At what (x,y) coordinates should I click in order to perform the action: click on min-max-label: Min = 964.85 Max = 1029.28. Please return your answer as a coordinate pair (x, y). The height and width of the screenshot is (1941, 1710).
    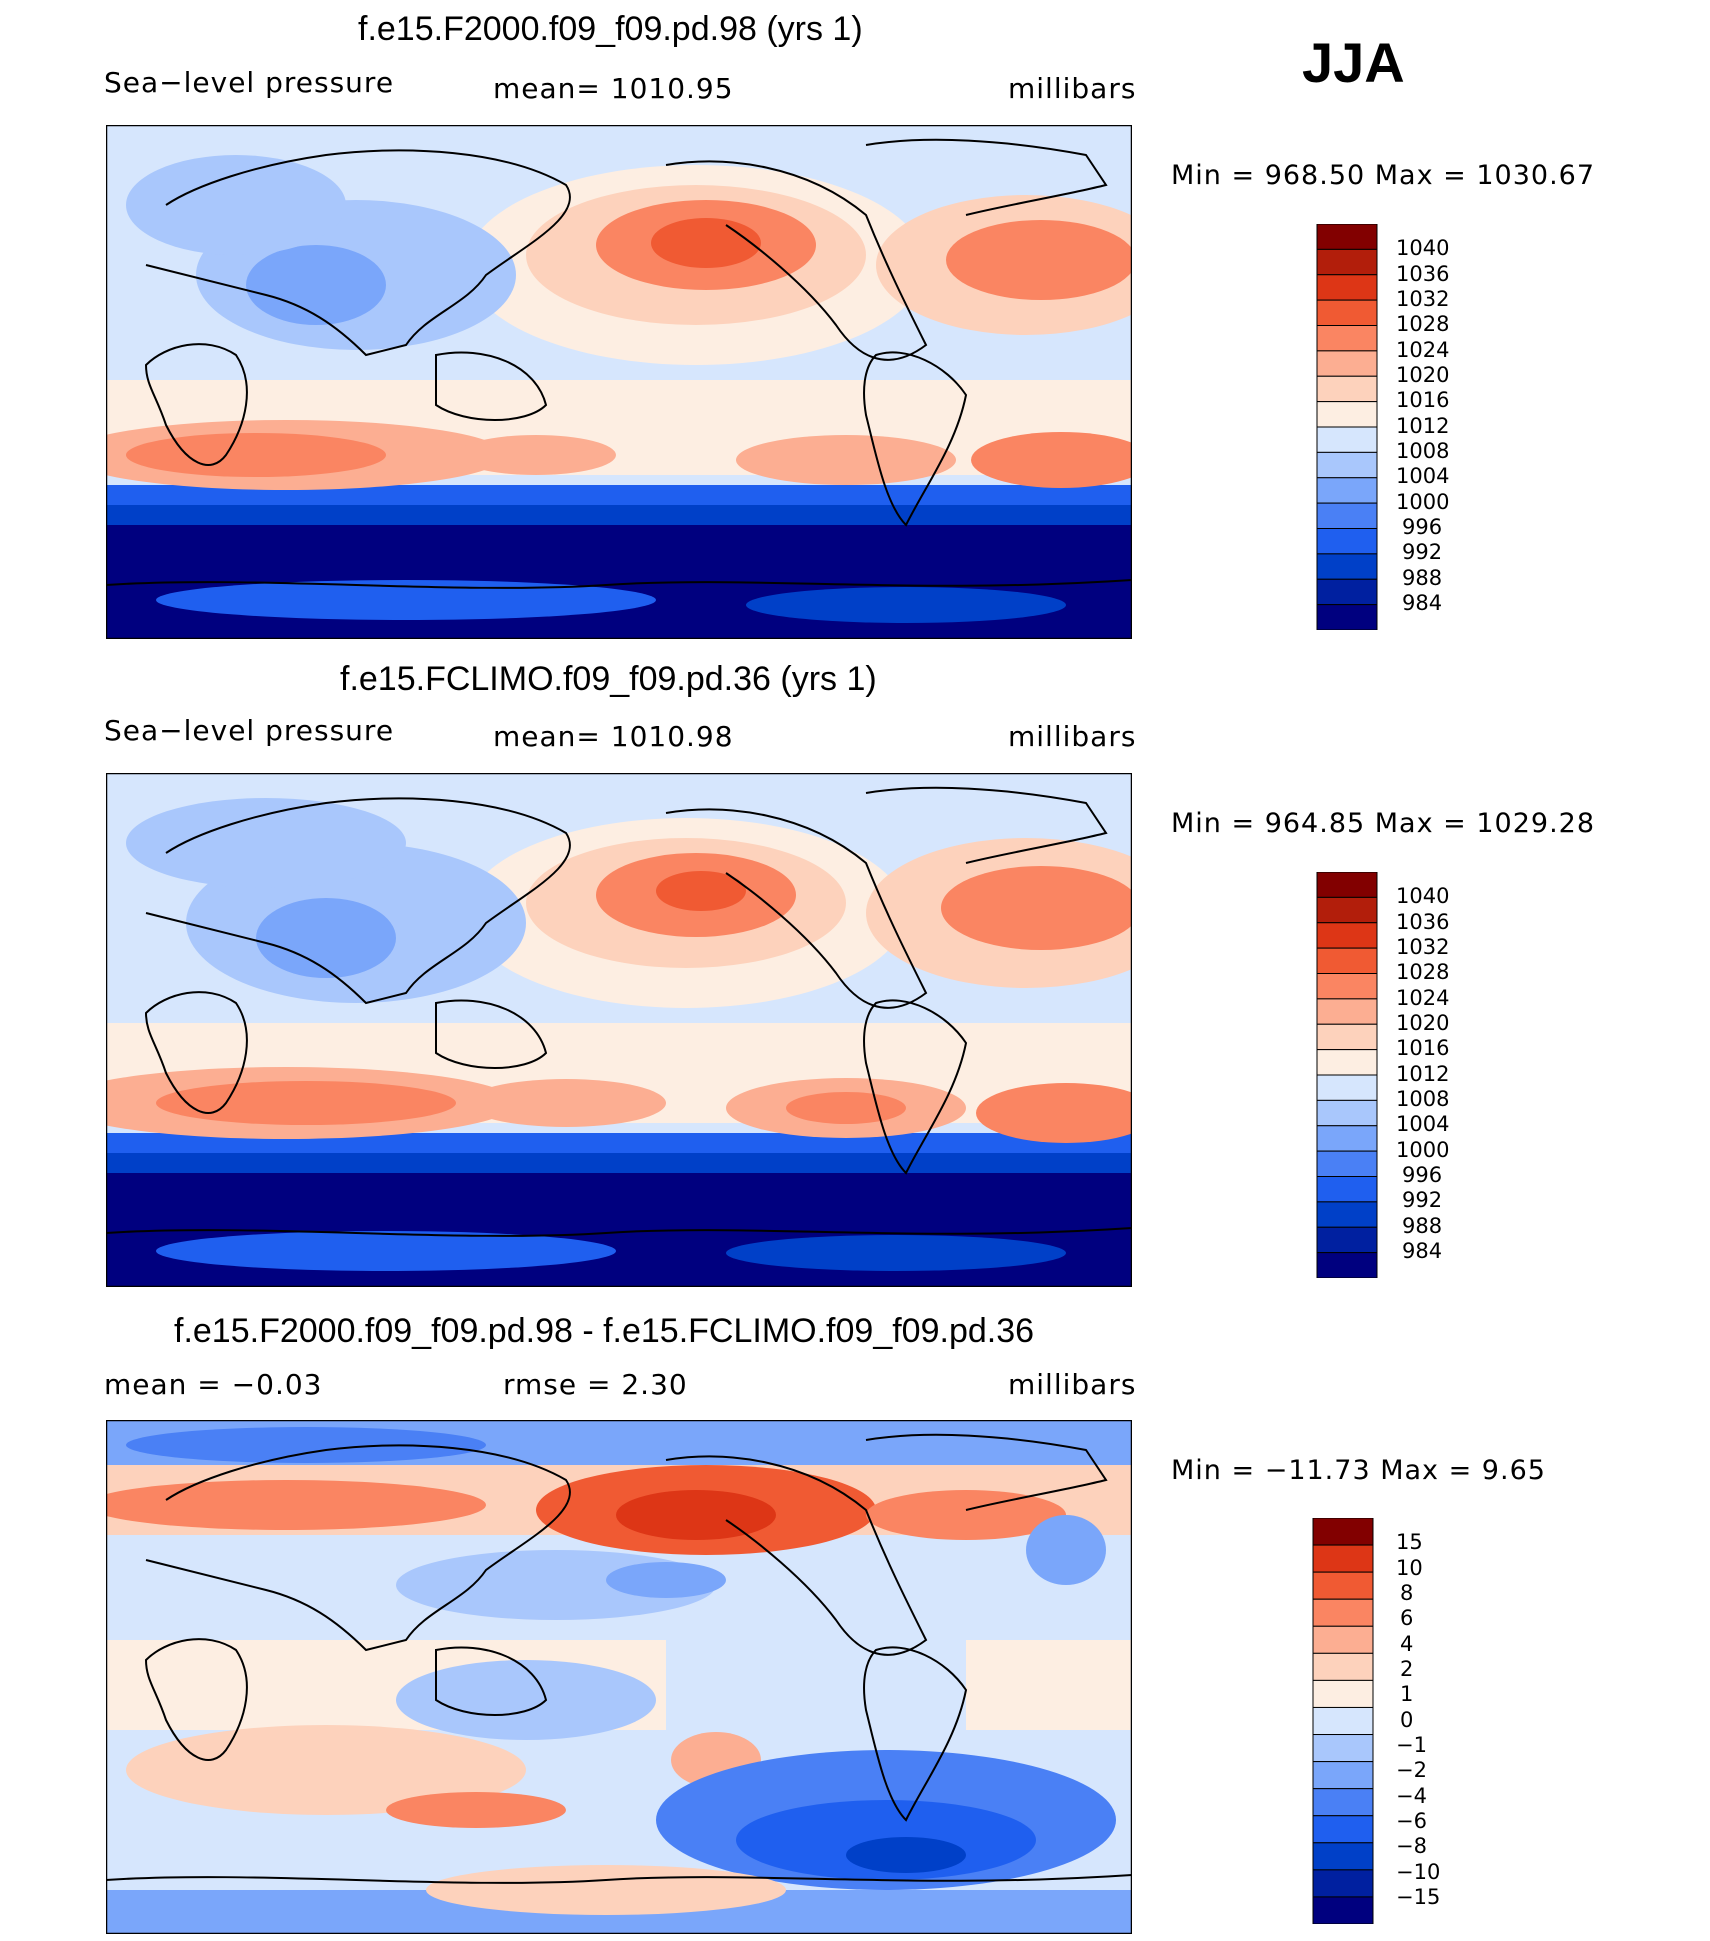
    Looking at the image, I should click on (1383, 823).